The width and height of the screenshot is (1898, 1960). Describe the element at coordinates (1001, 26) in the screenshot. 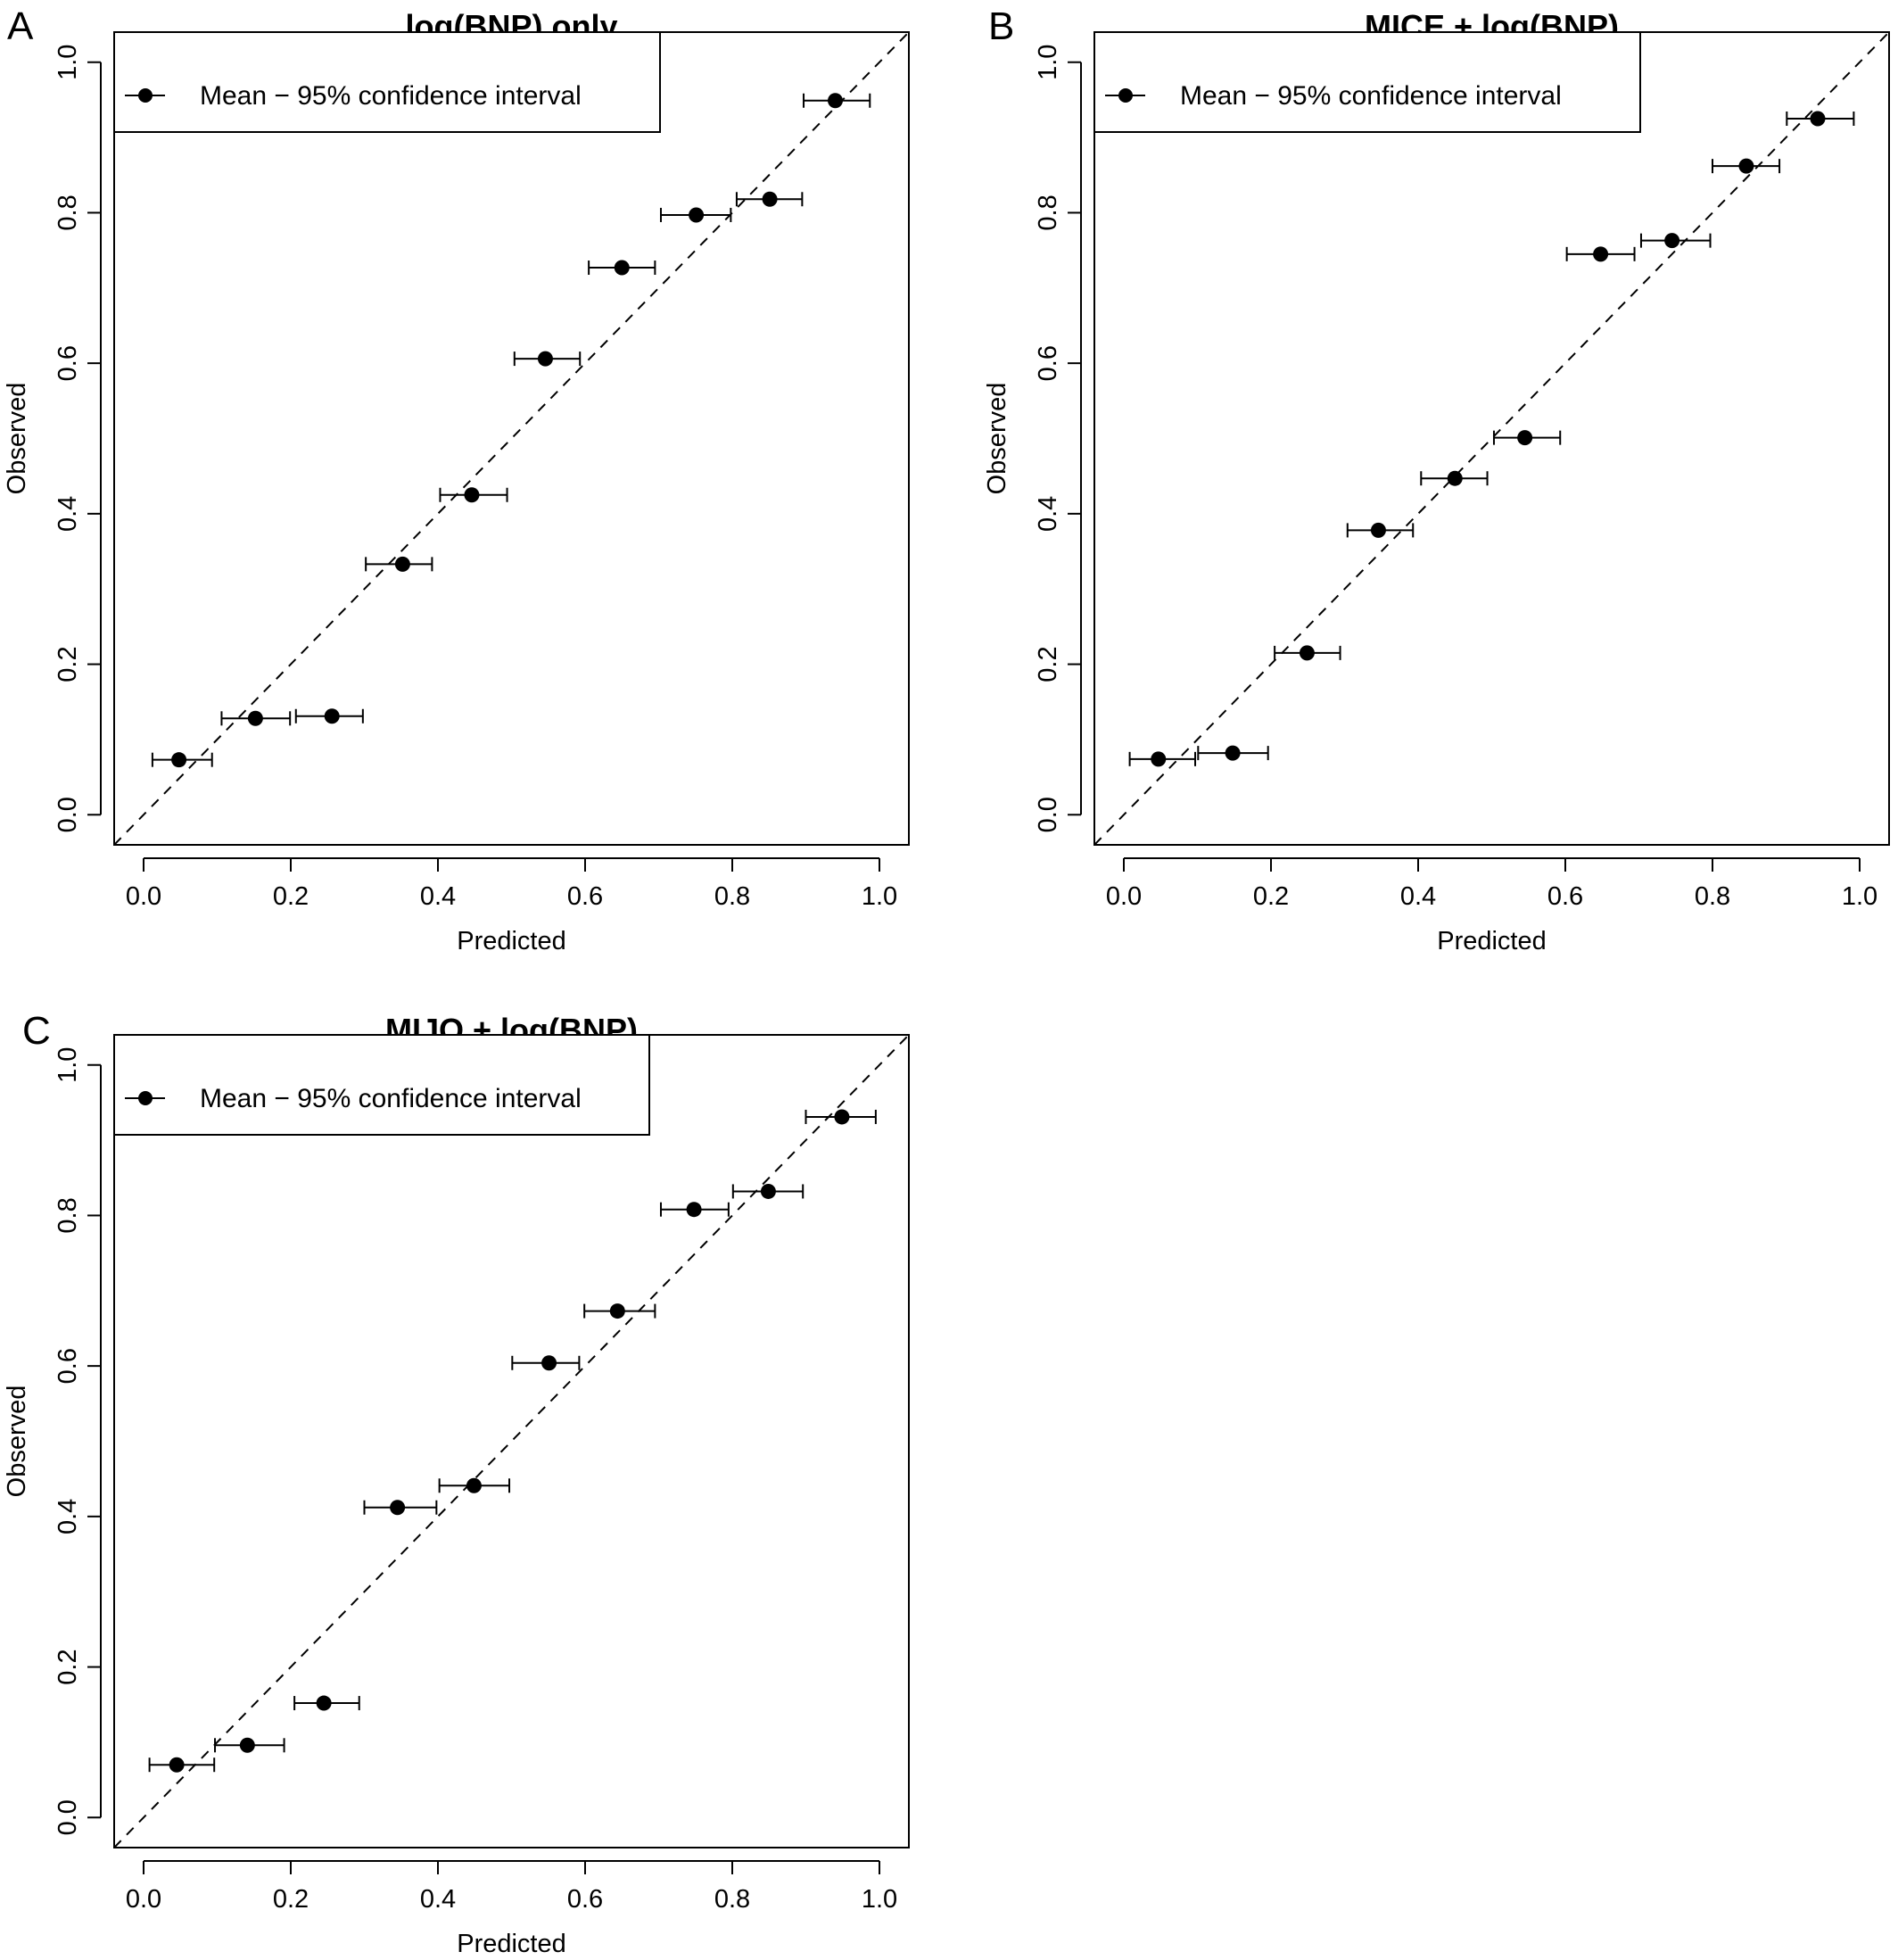

I see `panel-letter: B` at that location.